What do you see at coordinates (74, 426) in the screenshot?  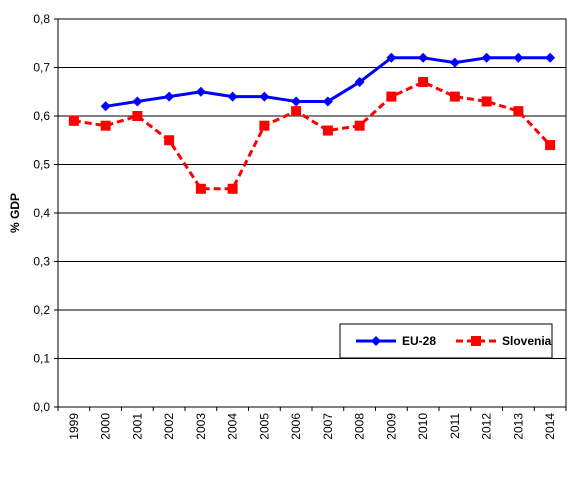 I see `x-tick-label: 1999` at bounding box center [74, 426].